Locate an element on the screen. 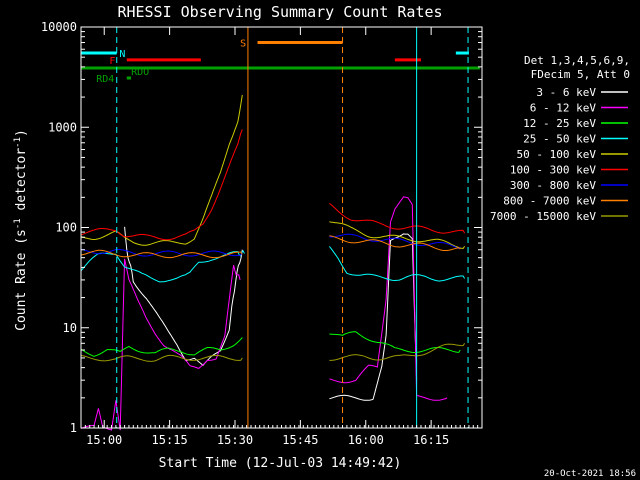 The height and width of the screenshot is (480, 640). y-tick-label: 10 is located at coordinates (70, 328).